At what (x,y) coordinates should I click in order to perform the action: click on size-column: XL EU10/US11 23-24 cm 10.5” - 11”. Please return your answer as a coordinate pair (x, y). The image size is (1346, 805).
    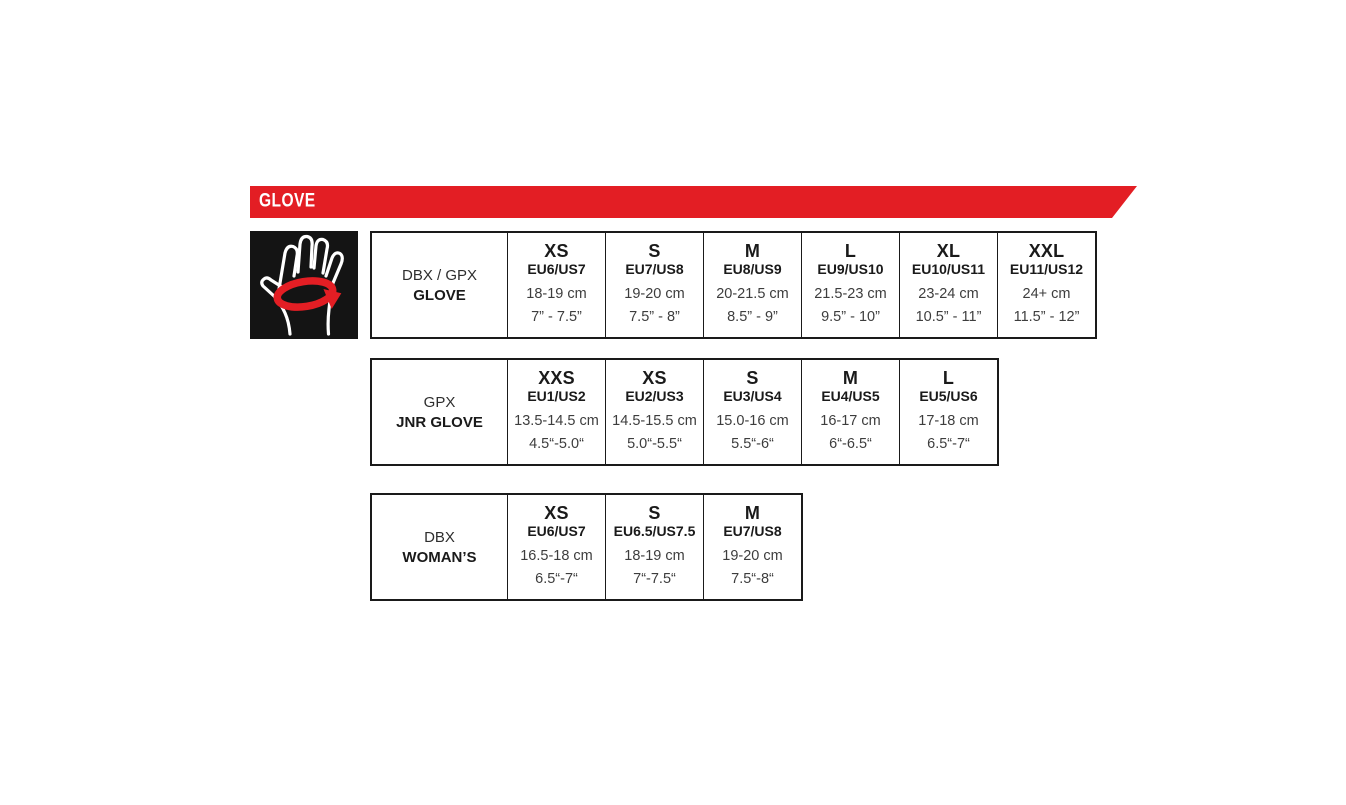
    Looking at the image, I should click on (948, 285).